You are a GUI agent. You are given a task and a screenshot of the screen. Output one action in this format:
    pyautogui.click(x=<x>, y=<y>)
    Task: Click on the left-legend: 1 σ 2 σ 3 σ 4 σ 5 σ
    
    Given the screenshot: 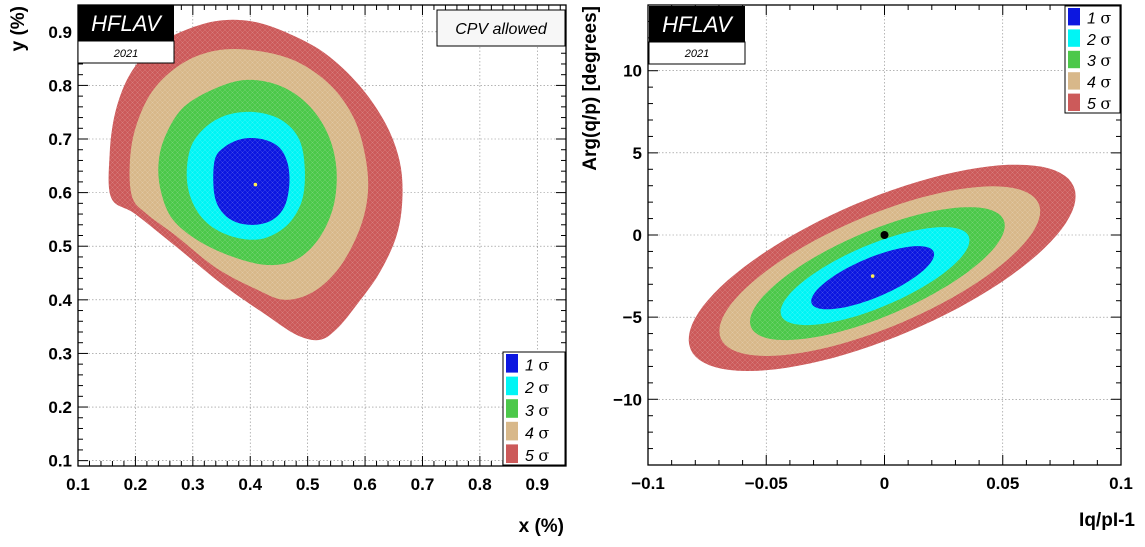 What is the action you would take?
    pyautogui.click(x=534, y=408)
    